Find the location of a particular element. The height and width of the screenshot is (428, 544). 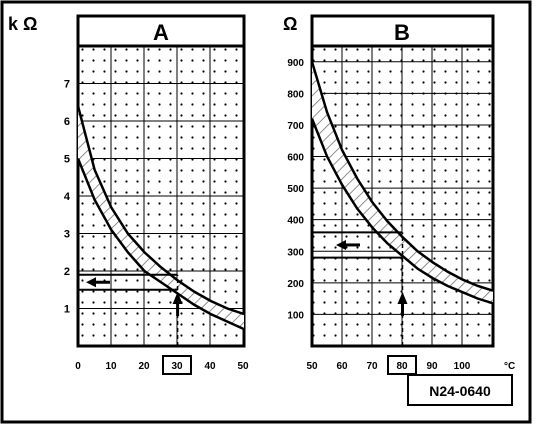

x-tick-label: 90 is located at coordinates (432, 366).